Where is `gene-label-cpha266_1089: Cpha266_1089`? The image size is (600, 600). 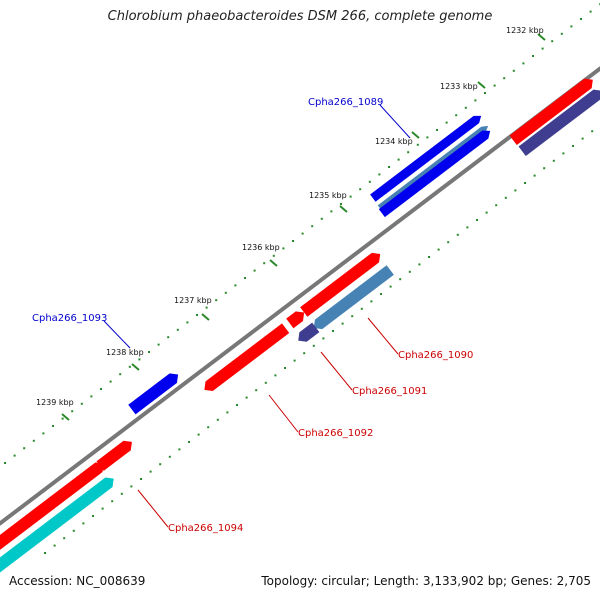
gene-label-cpha266_1089: Cpha266_1089 is located at coordinates (345, 102).